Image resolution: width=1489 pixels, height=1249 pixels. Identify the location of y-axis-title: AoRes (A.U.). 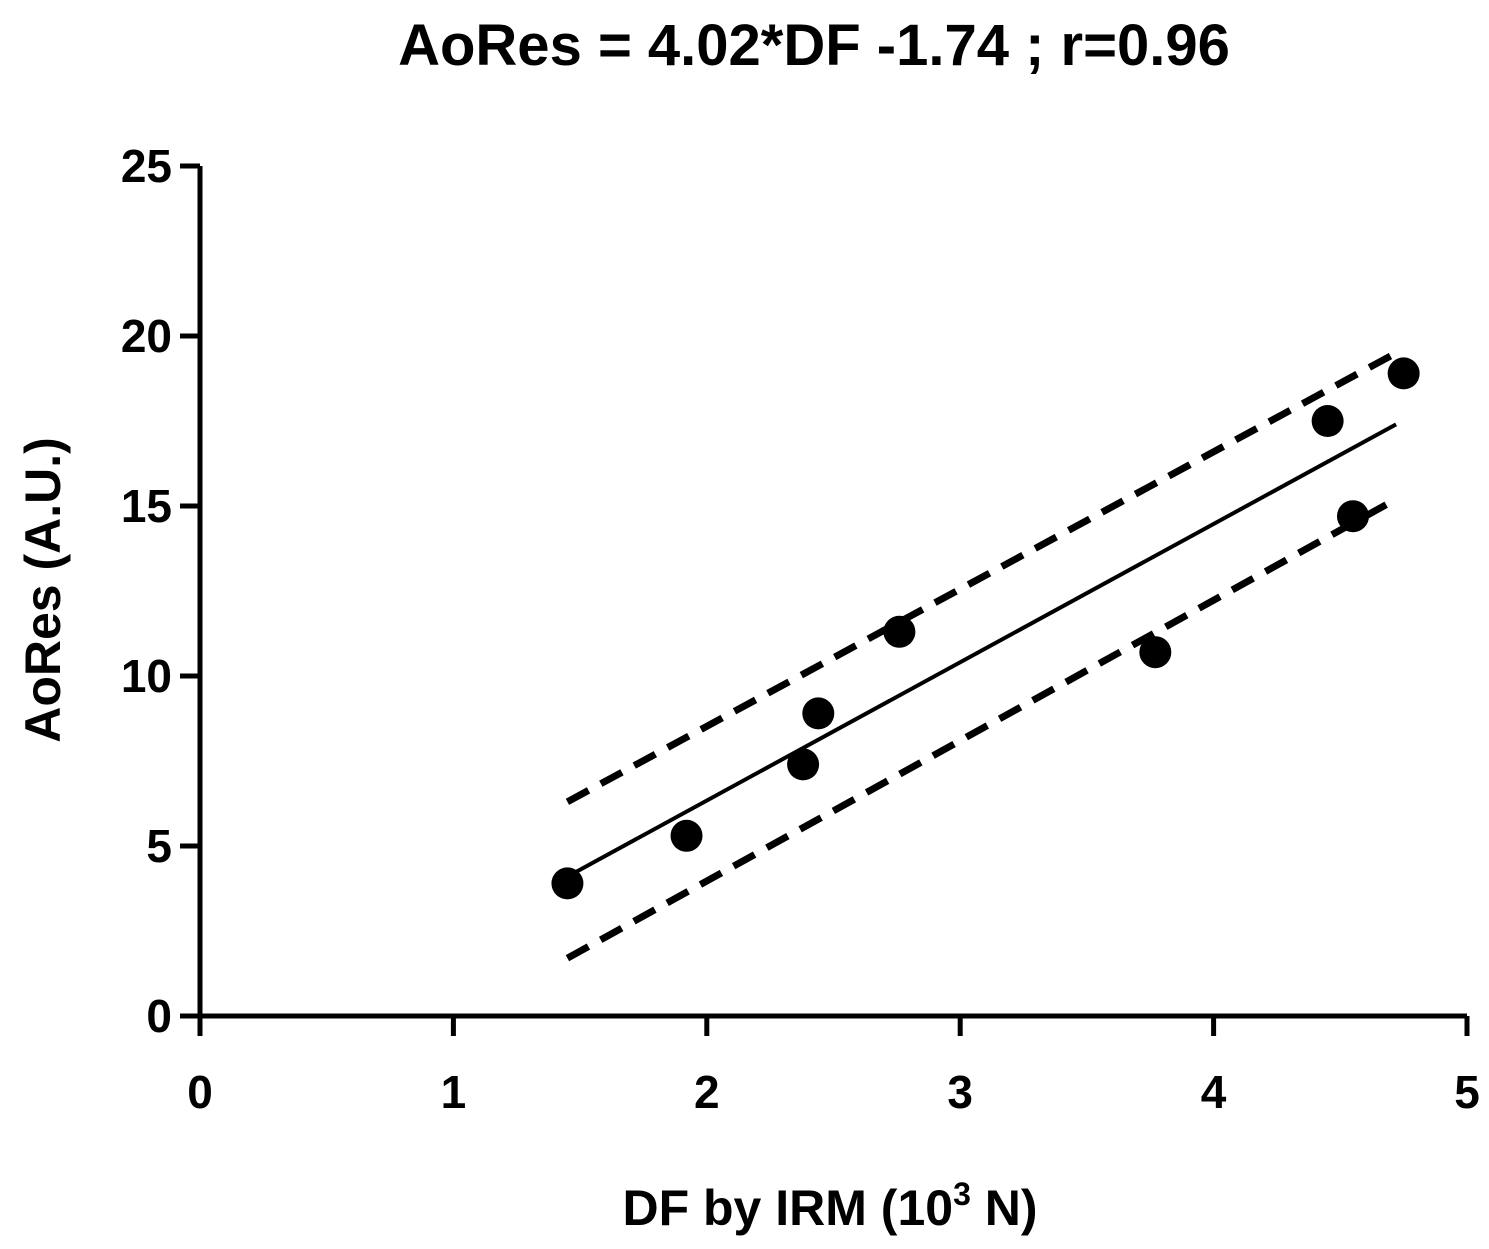
(43, 590).